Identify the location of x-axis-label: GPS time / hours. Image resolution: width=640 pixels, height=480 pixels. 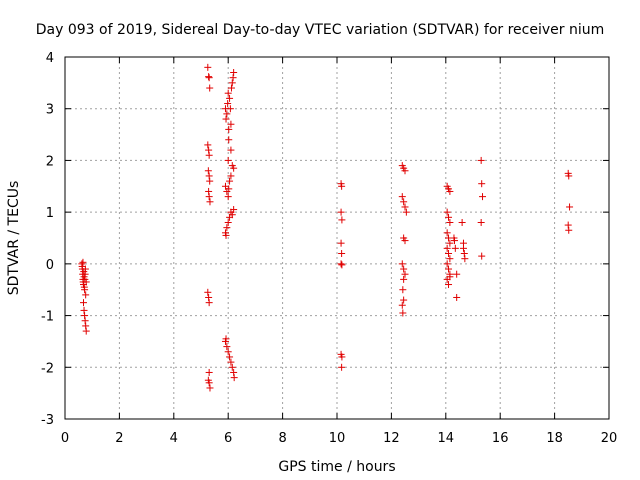
(336, 467).